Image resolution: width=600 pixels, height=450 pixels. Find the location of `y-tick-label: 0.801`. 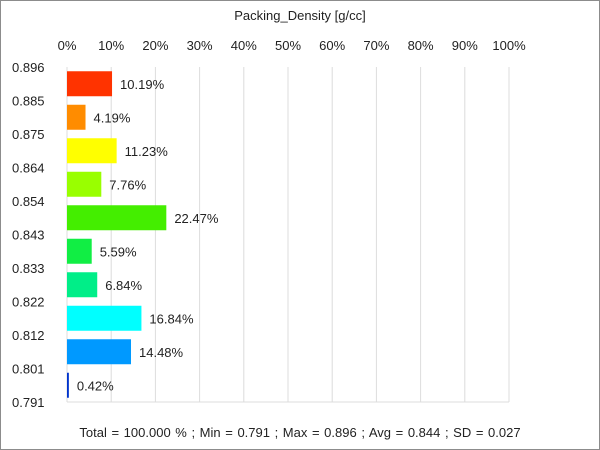

y-tick-label: 0.801 is located at coordinates (28, 369).